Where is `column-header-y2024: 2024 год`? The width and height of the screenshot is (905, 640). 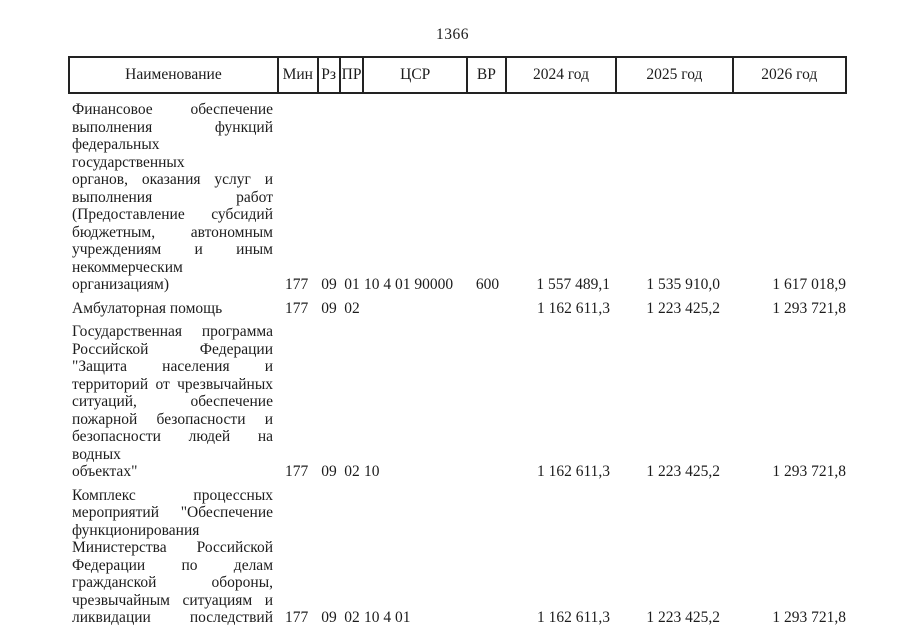
column-header-y2024: 2024 год is located at coordinates (562, 75).